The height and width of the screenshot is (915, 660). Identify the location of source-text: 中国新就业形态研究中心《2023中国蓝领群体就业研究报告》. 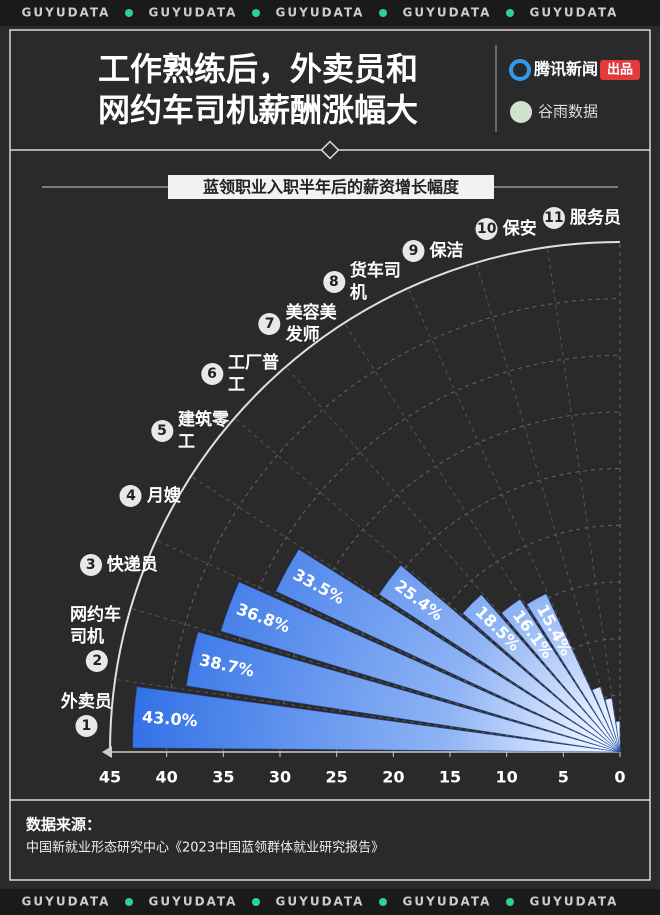
(205, 848).